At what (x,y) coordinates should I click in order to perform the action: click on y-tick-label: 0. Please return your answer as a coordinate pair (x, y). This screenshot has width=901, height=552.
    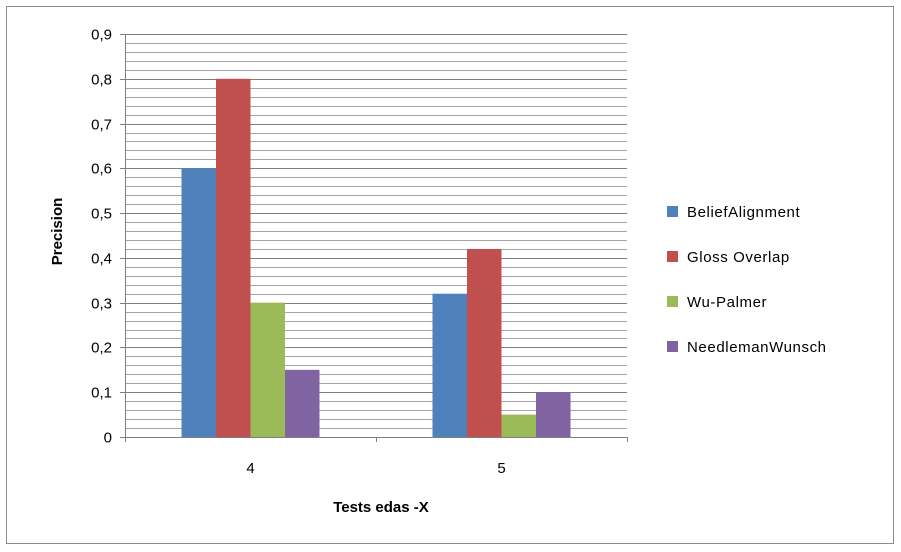
    Looking at the image, I should click on (108, 438).